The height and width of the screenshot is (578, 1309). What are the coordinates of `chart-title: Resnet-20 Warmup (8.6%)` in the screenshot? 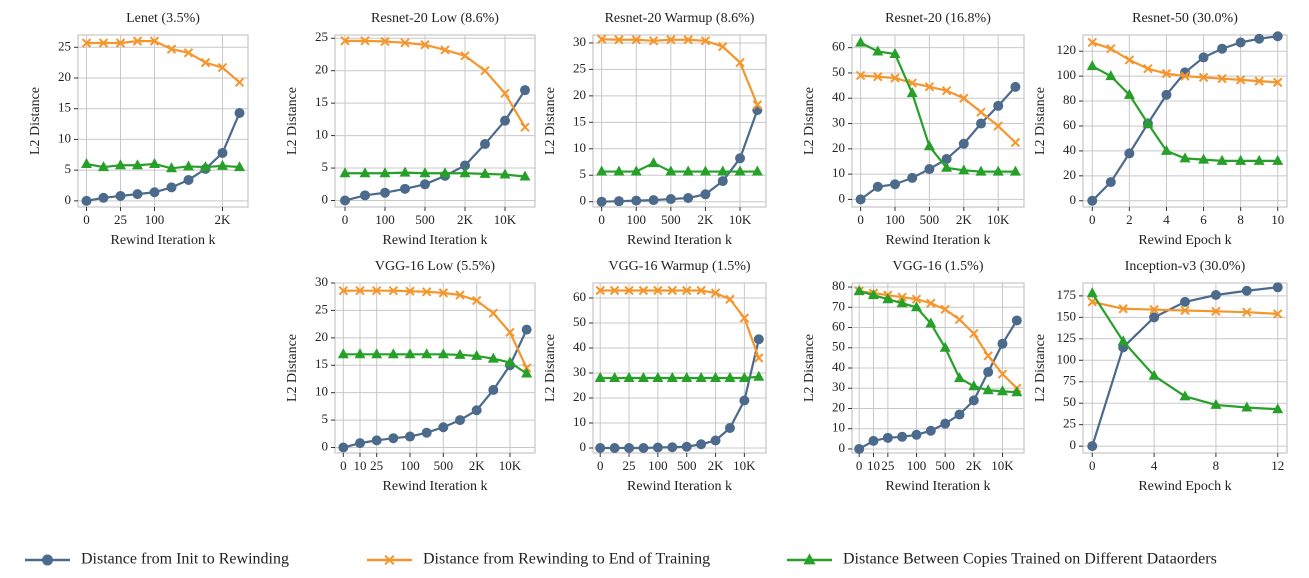 It's located at (680, 18).